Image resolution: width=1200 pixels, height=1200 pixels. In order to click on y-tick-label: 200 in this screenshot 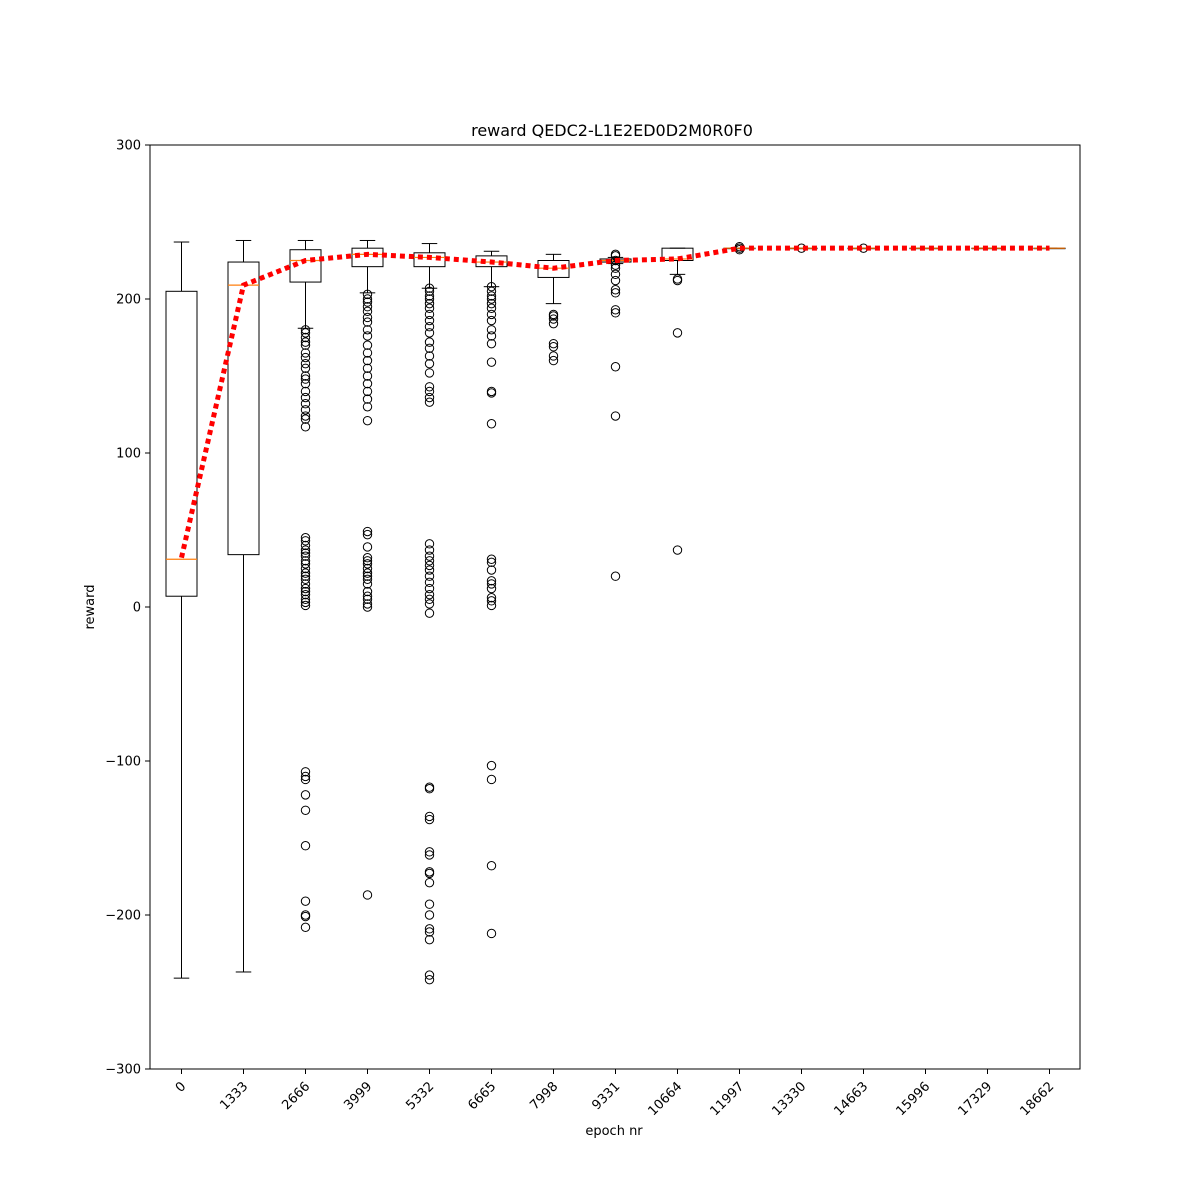, I will do `click(128, 300)`.